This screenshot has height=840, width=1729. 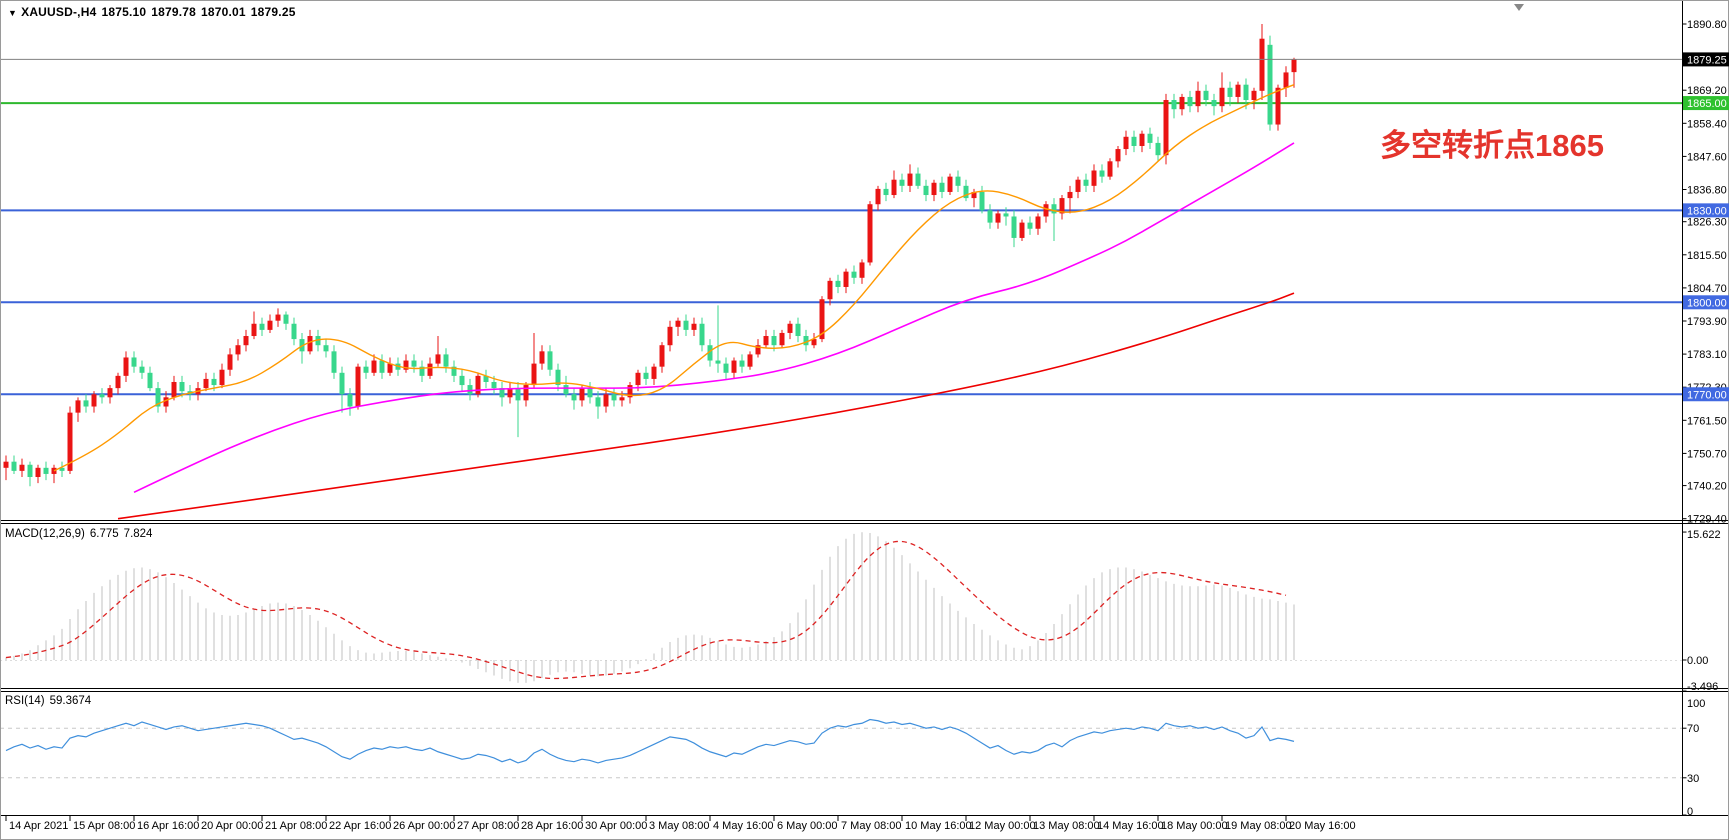 What do you see at coordinates (13, 13) in the screenshot?
I see `symbol-dropdown-icon: ▼` at bounding box center [13, 13].